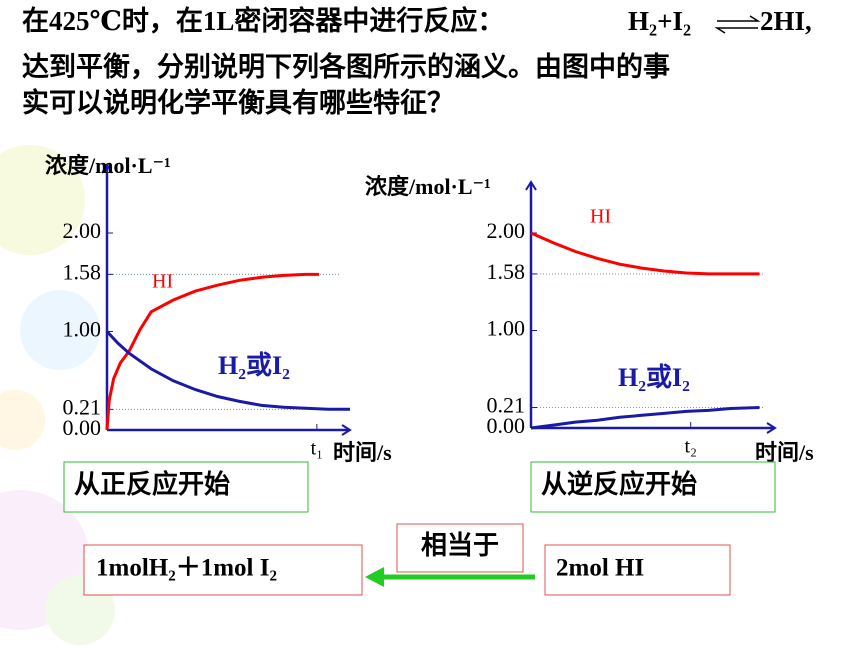  I want to click on green-arrow, so click(450, 577).